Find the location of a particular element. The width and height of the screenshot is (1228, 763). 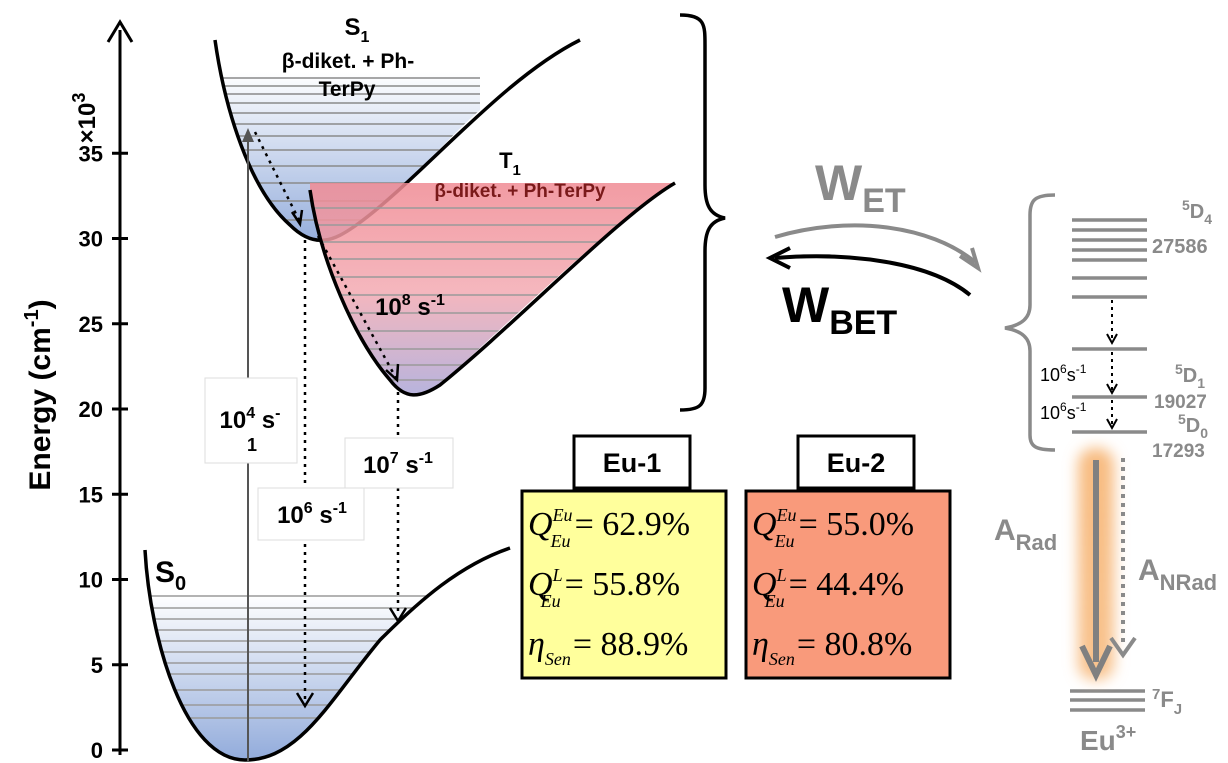

wbet-arrow is located at coordinates (868, 271).